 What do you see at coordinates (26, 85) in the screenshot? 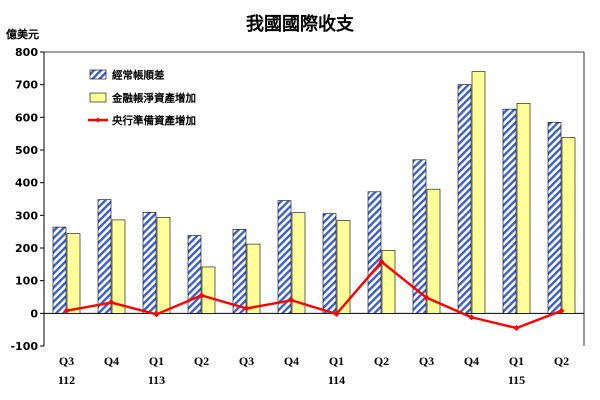
I see `y-tick-label: 700` at bounding box center [26, 85].